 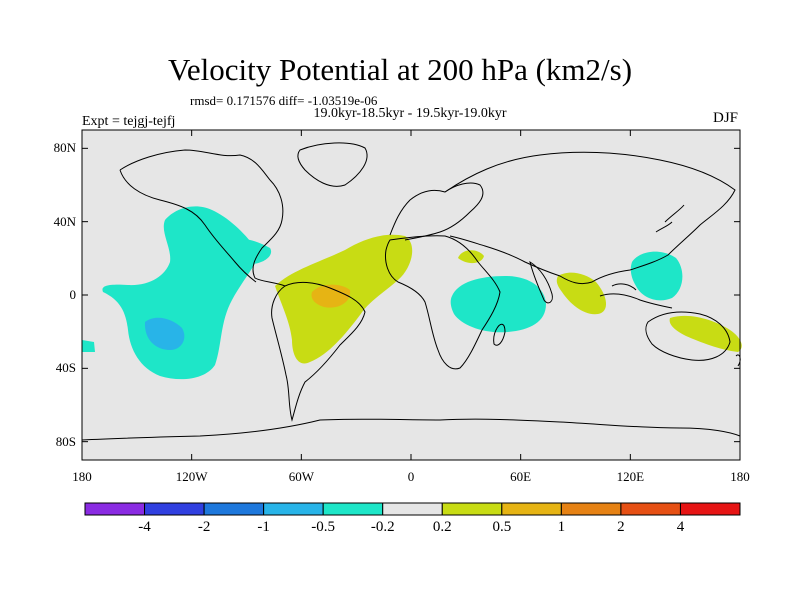 What do you see at coordinates (73, 294) in the screenshot?
I see `lat-tick-label: 0` at bounding box center [73, 294].